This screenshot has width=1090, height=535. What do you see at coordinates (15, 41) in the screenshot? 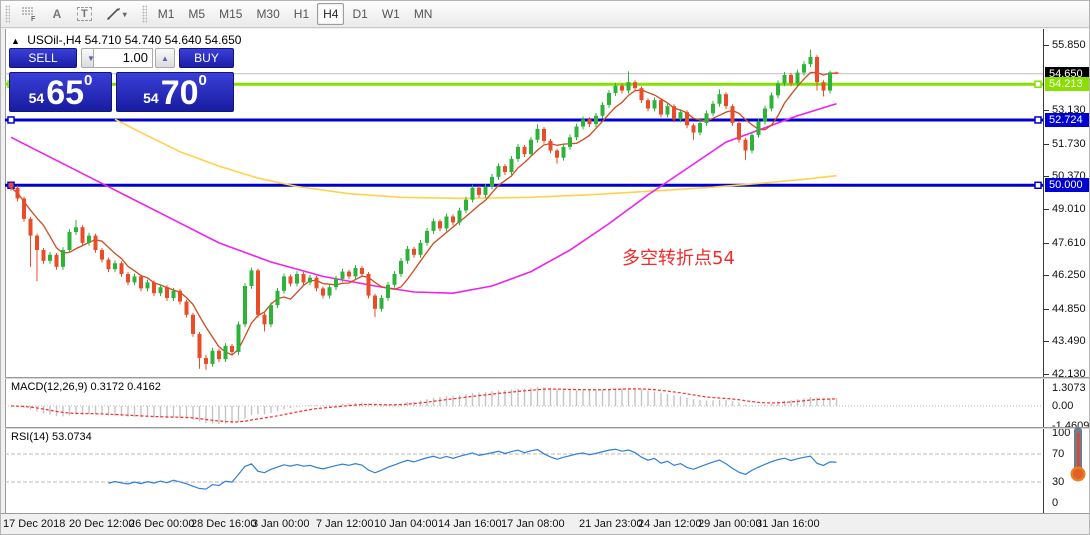
I see `collapse-triangle-icon: ▲` at bounding box center [15, 41].